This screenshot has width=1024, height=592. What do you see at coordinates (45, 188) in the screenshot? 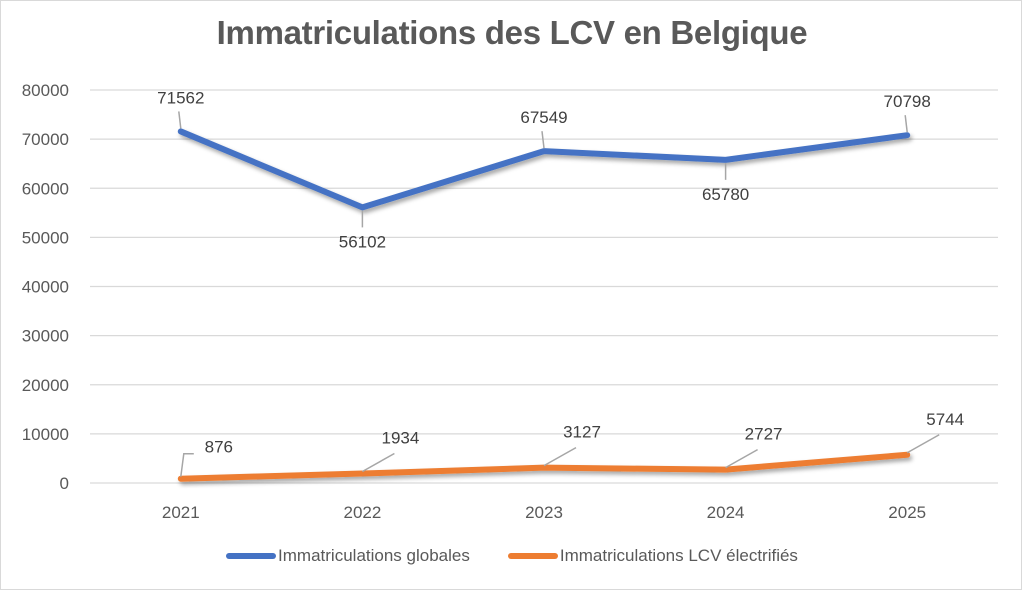
I see `y-tick-label: 60000` at bounding box center [45, 188].